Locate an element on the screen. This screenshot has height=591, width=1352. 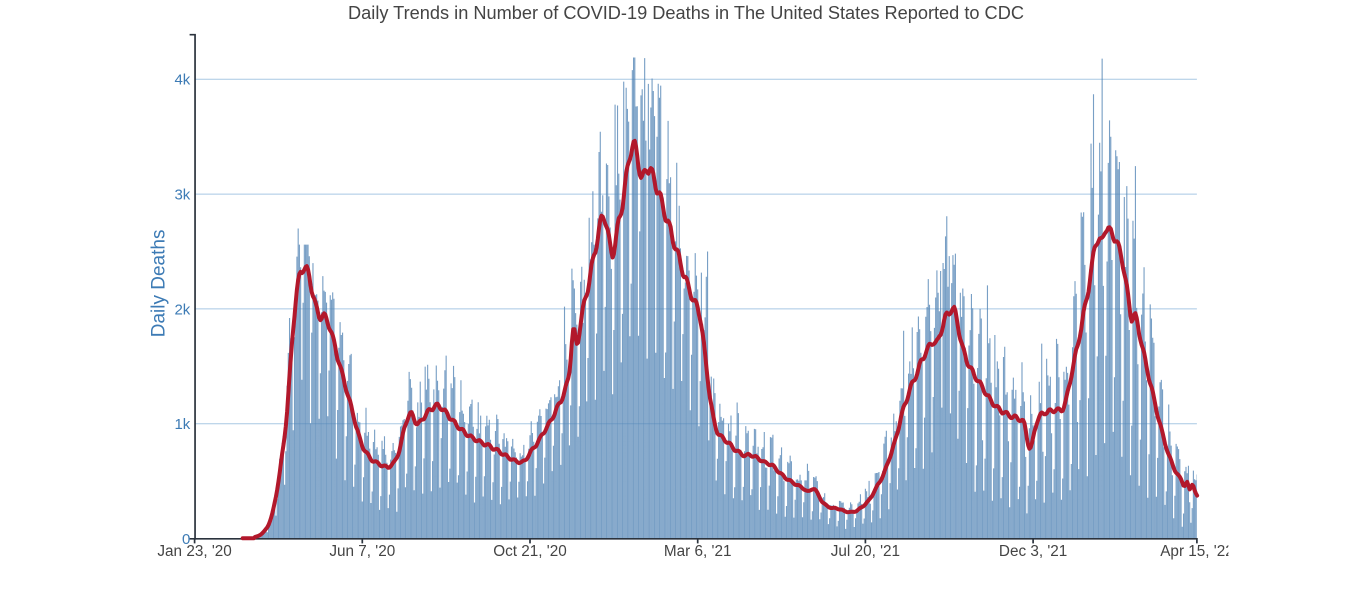
svg-text: Daily Deaths is located at coordinates (159, 284).